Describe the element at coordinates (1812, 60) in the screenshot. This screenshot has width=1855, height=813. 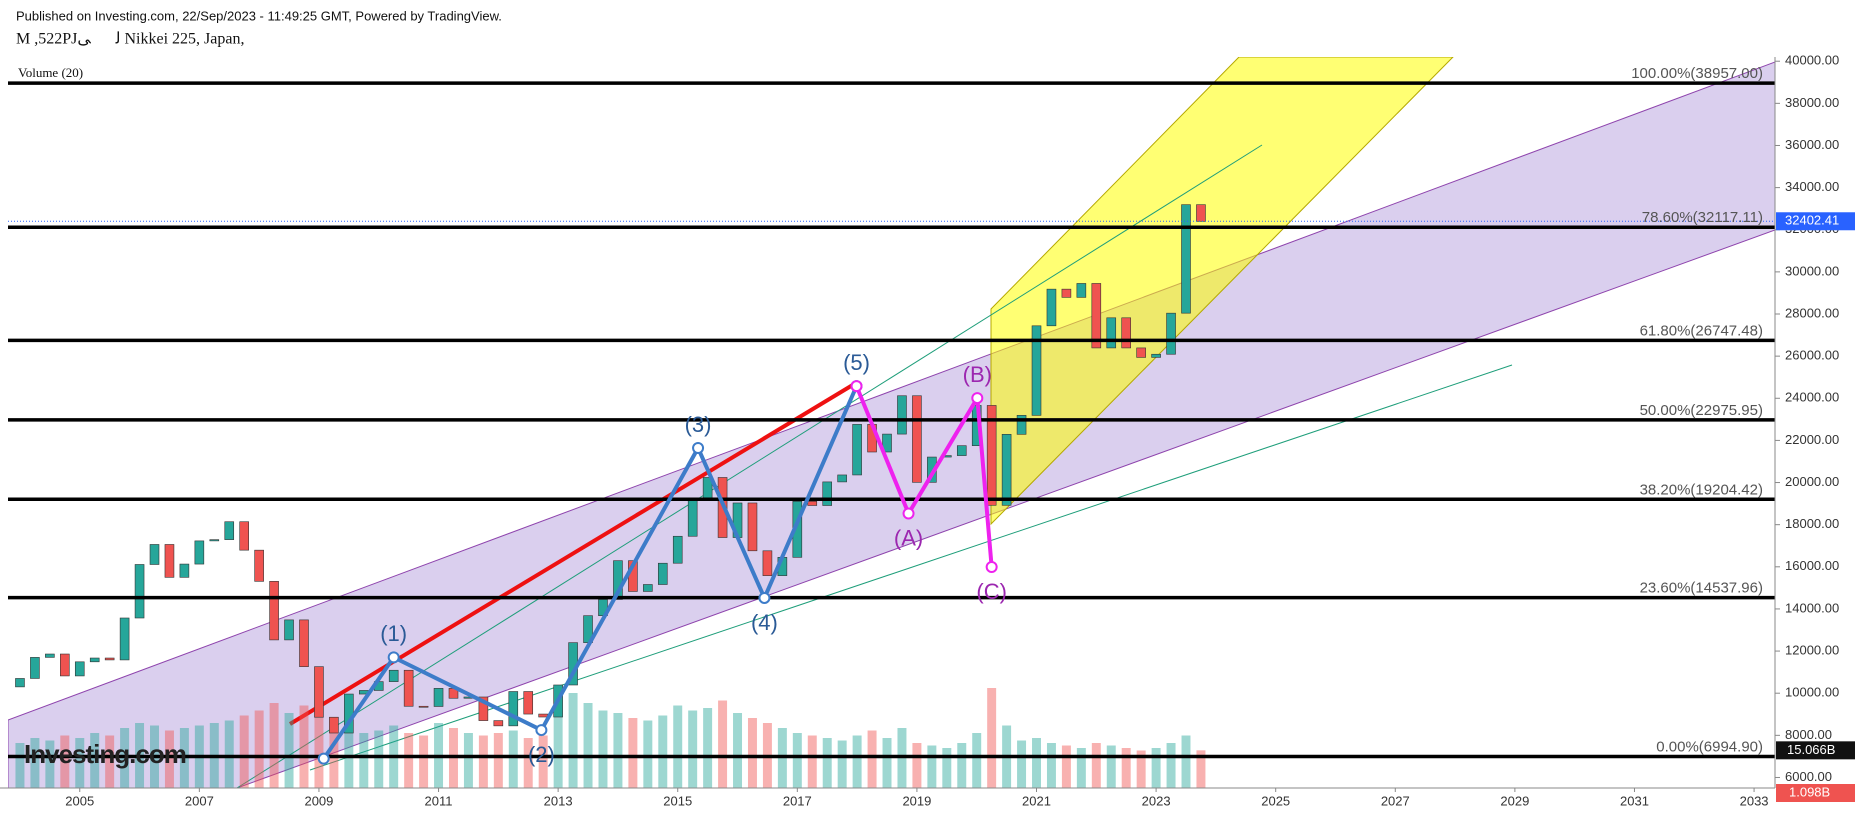
I see `y-tick-label: 40000.00` at that location.